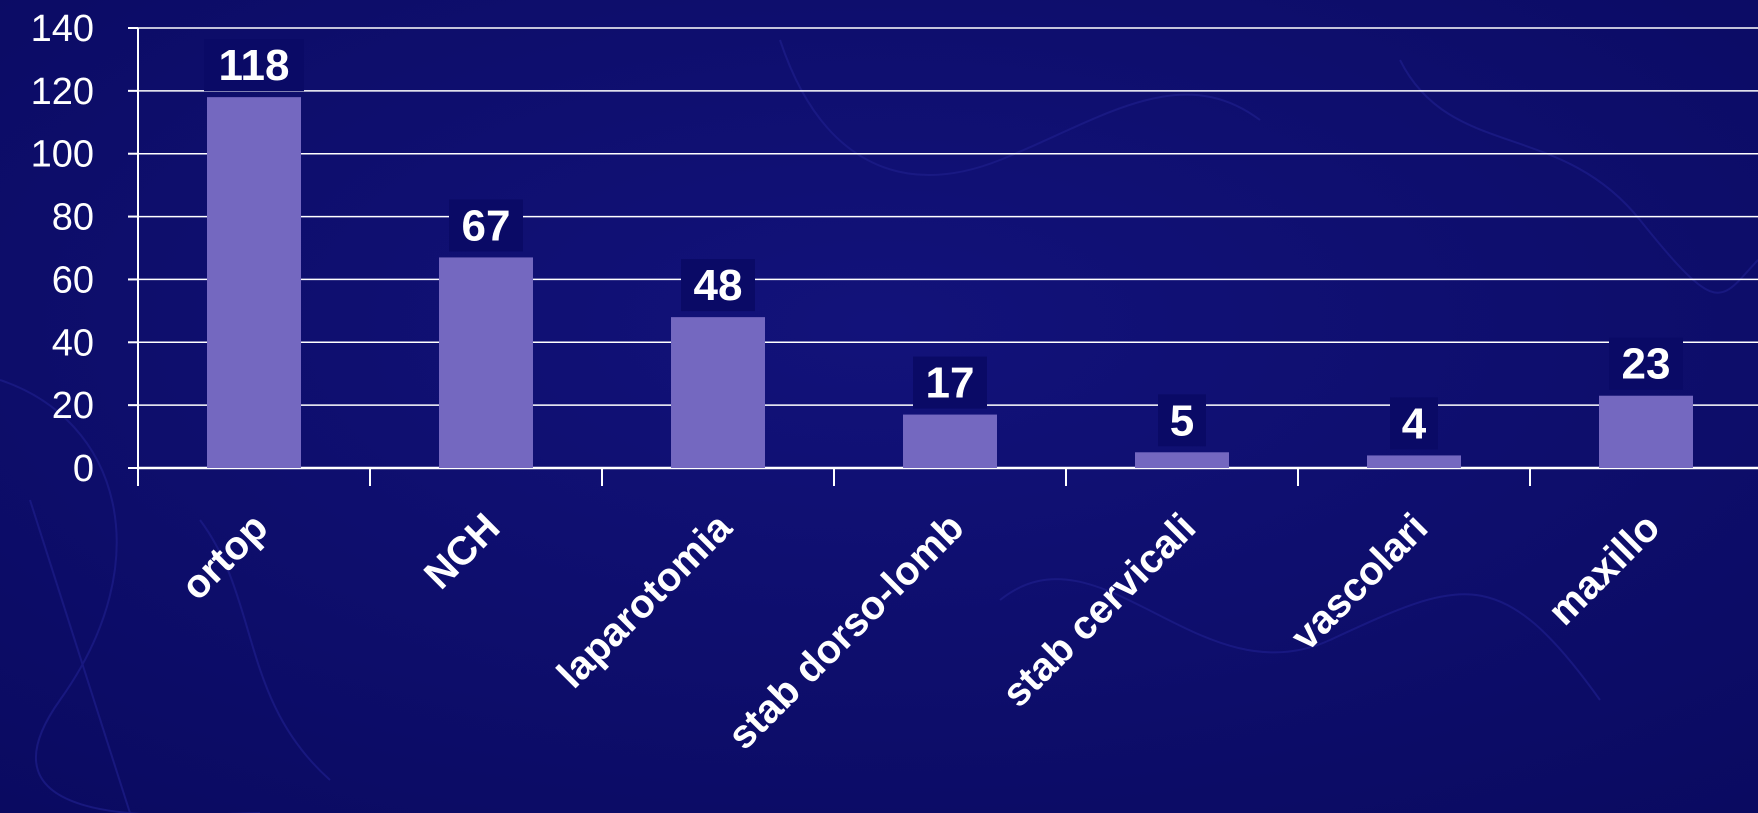  I want to click on bar-ortop, so click(254, 283).